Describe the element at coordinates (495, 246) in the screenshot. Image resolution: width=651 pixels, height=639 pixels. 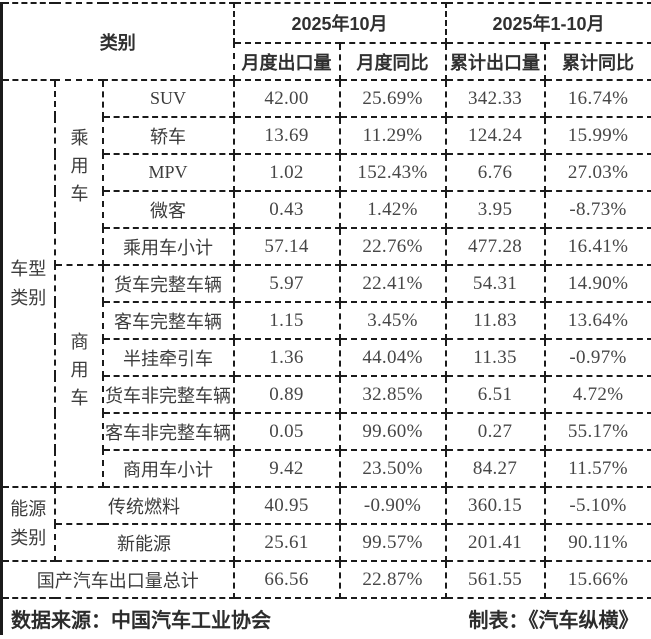
I see `cell-cumulative-volume: 477.28` at that location.